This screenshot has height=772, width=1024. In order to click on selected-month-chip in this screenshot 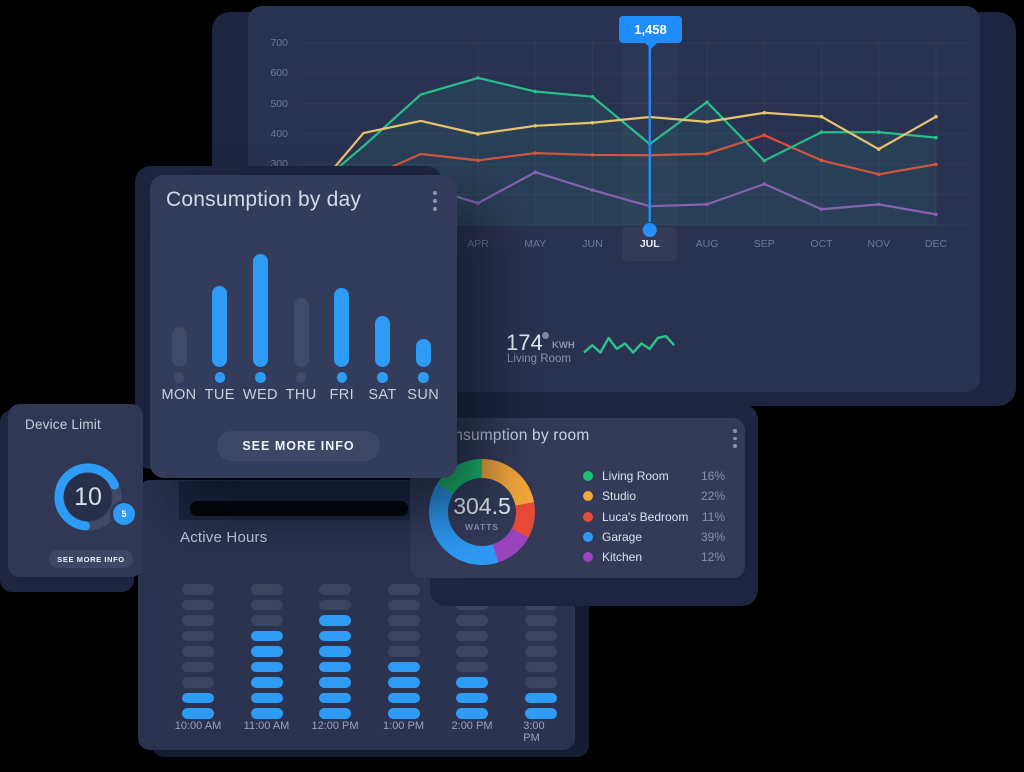, I will do `click(649, 244)`.